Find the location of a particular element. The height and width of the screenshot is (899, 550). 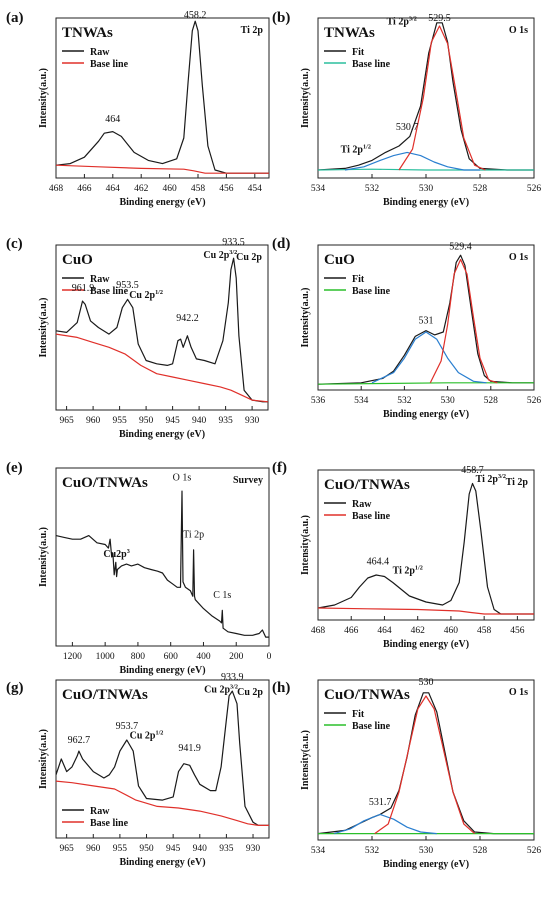

x-tick-label: 965 is located at coordinates (67, 849).